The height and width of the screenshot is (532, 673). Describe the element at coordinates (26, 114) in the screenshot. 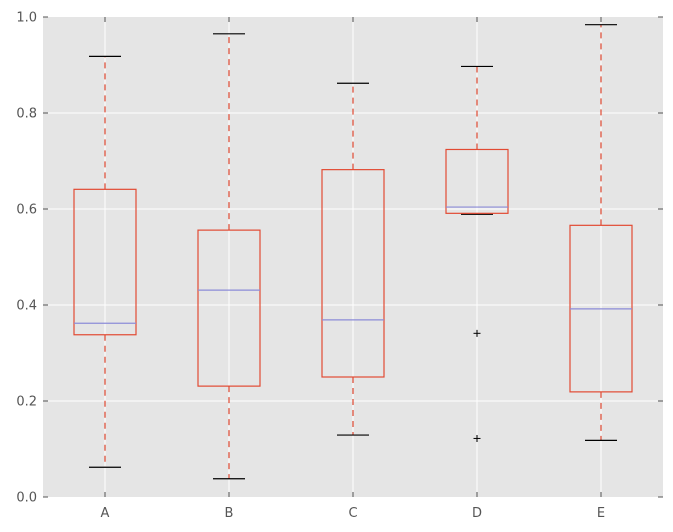

I see `y-tick-label: 0.8` at that location.